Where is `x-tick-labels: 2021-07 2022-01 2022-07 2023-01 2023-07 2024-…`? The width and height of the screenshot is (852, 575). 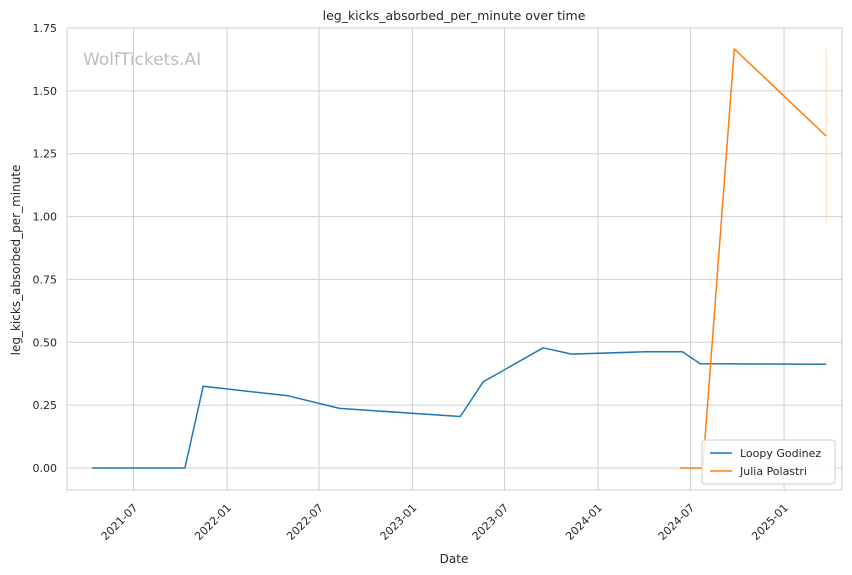
x-tick-labels: 2021-07 2022-01 2022-07 2023-01 2023-07 2024-… is located at coordinates (445, 522).